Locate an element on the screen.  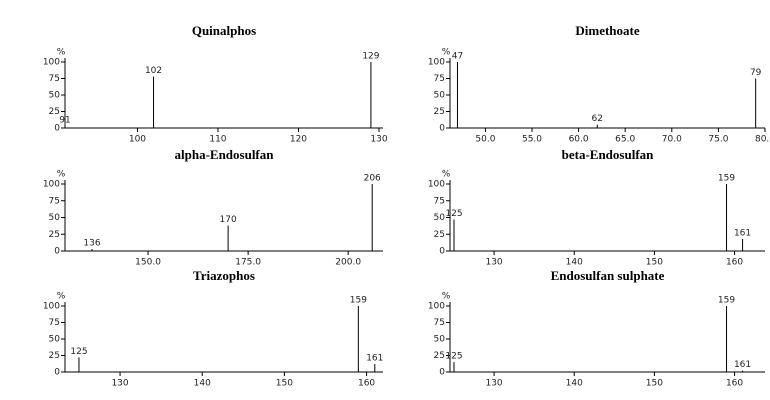
x-tick-label: 75.0 is located at coordinates (718, 140).